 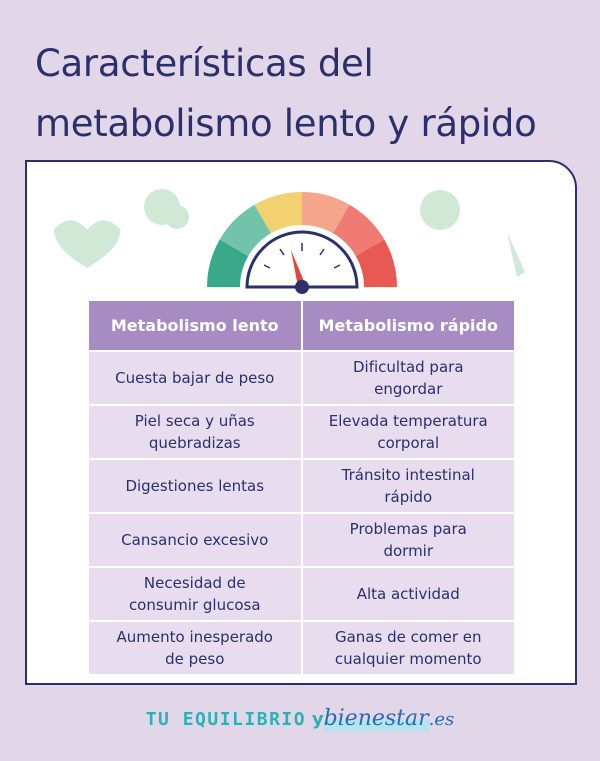 What do you see at coordinates (289, 233) in the screenshot?
I see `decor-icons` at bounding box center [289, 233].